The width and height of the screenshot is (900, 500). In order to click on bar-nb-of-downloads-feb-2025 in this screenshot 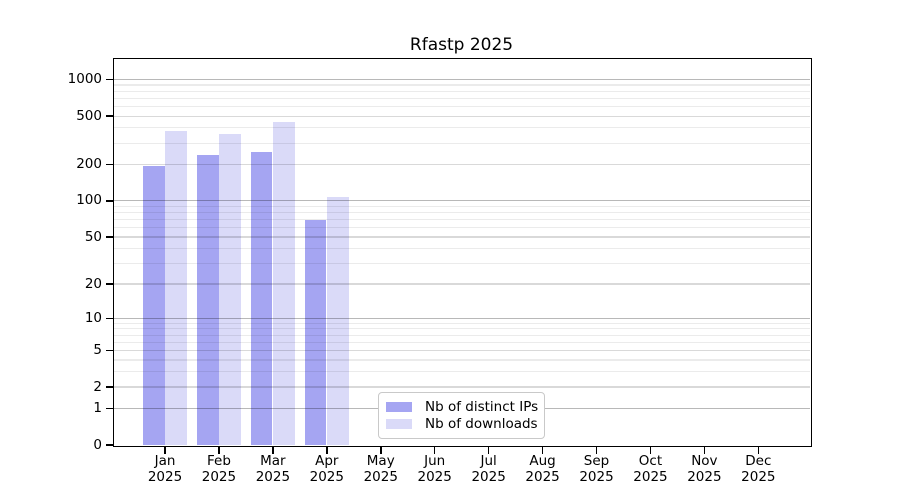, I will do `click(230, 290)`.